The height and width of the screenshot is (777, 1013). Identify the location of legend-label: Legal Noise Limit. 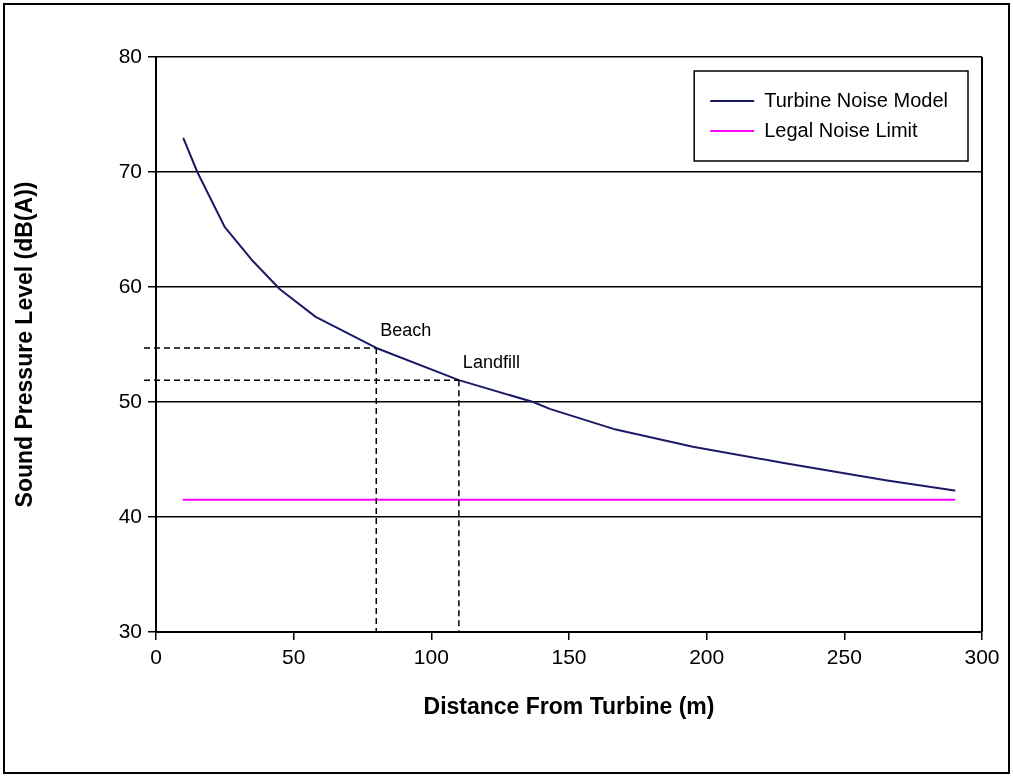
(841, 129).